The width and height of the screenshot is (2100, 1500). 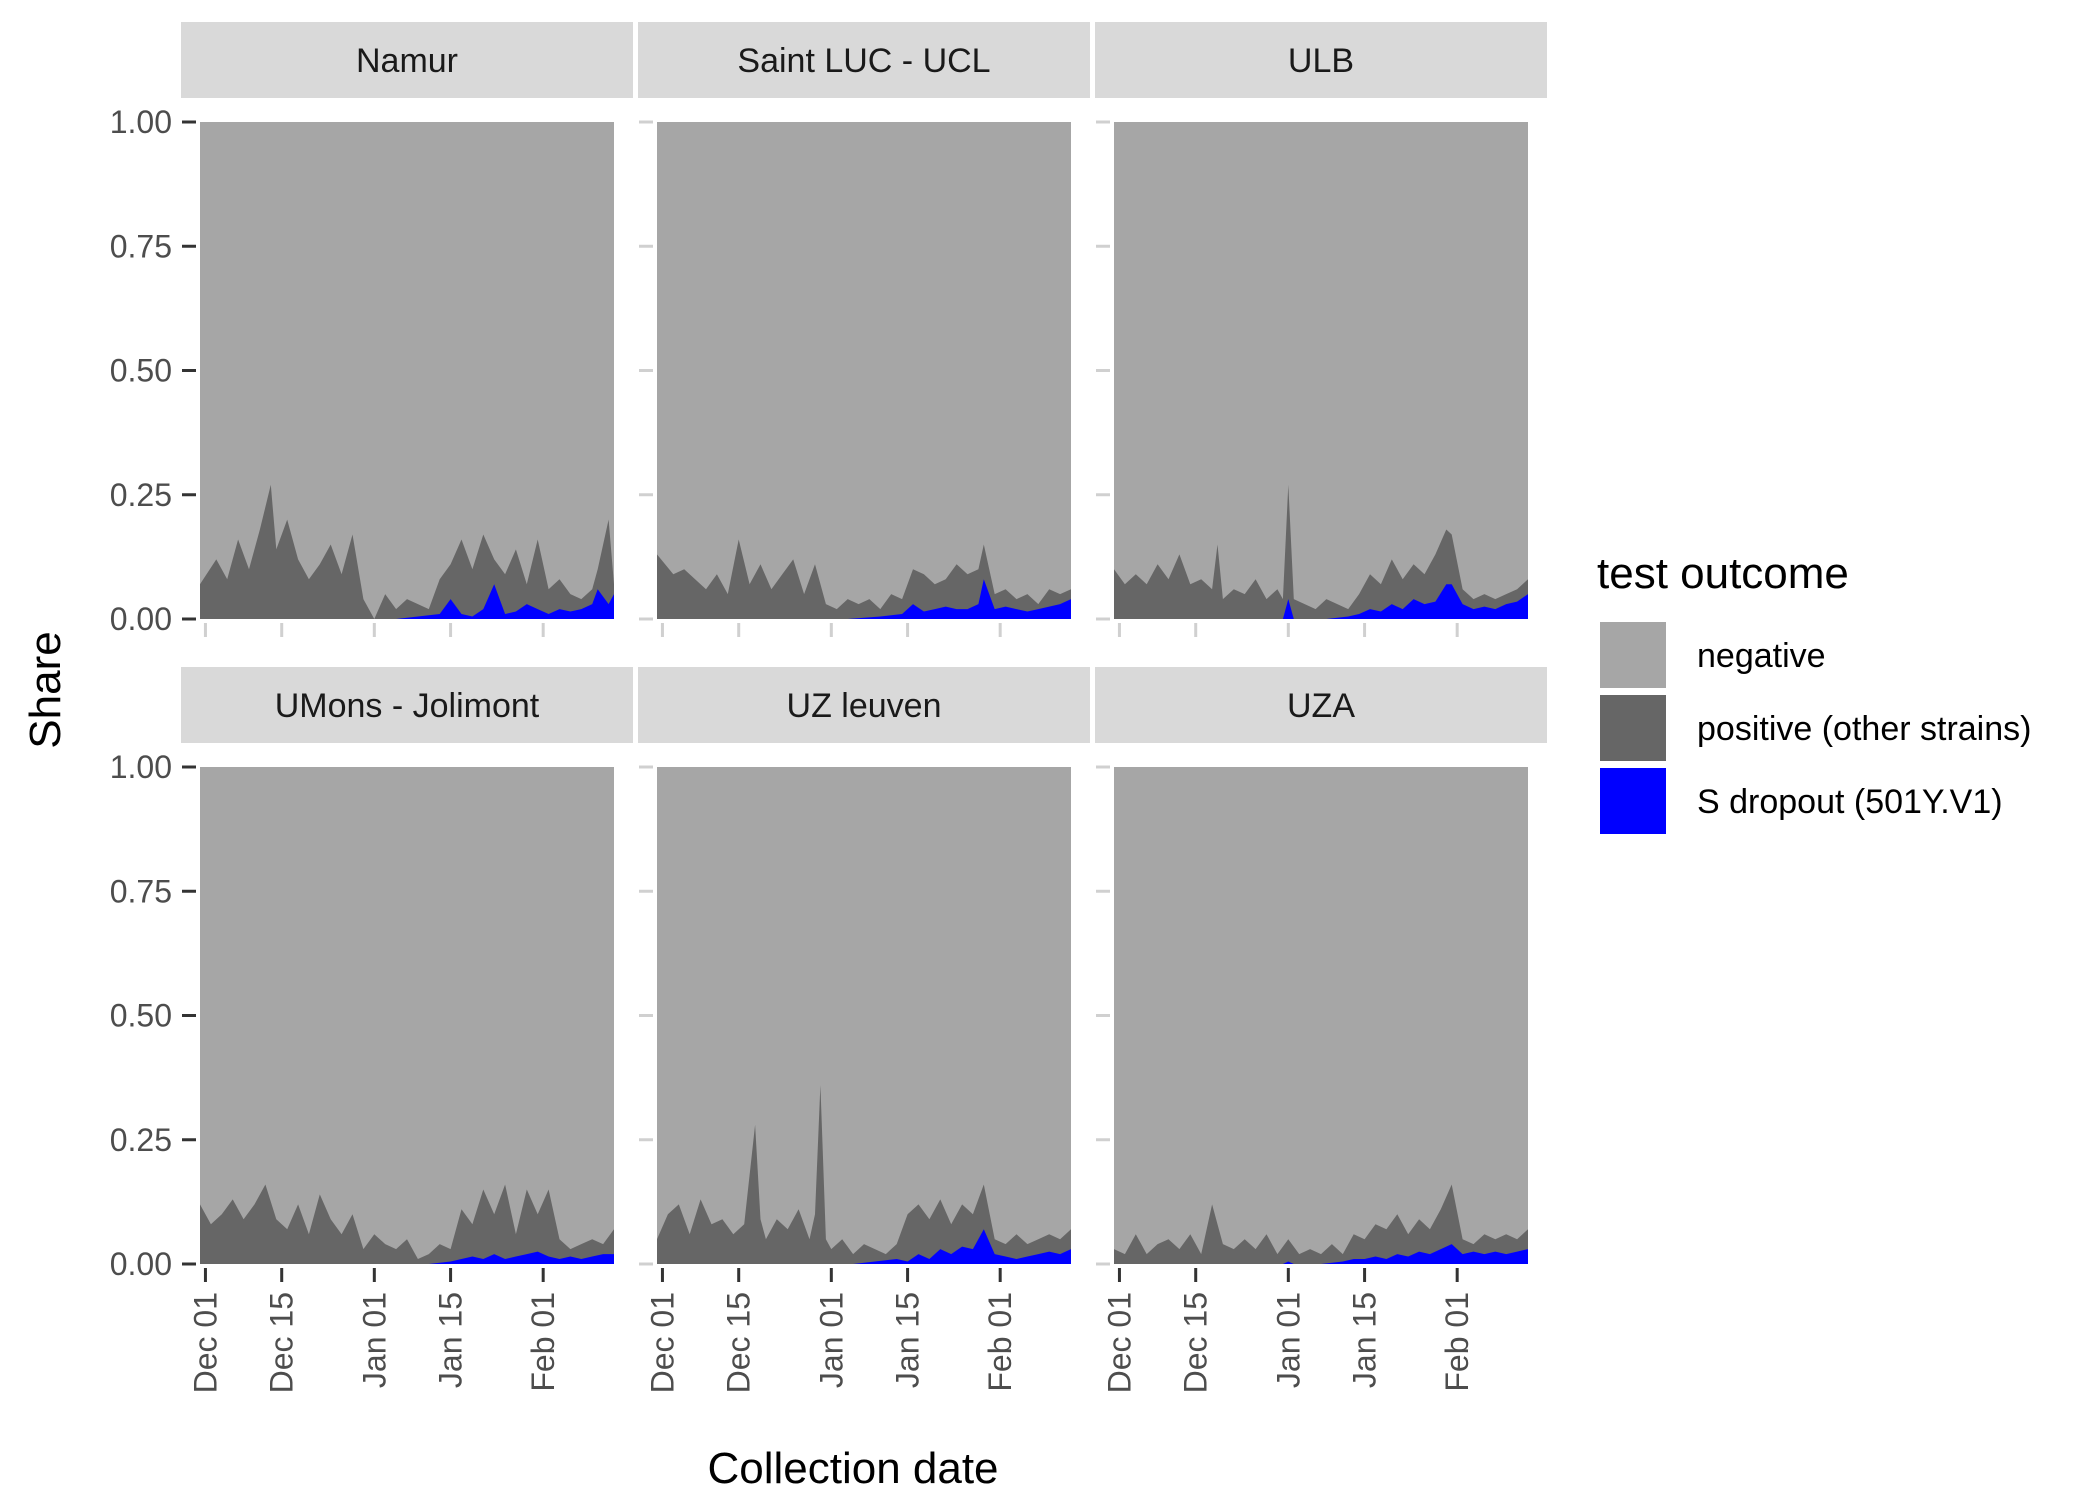 I want to click on facet-panel: ULB, so click(x=1321, y=320).